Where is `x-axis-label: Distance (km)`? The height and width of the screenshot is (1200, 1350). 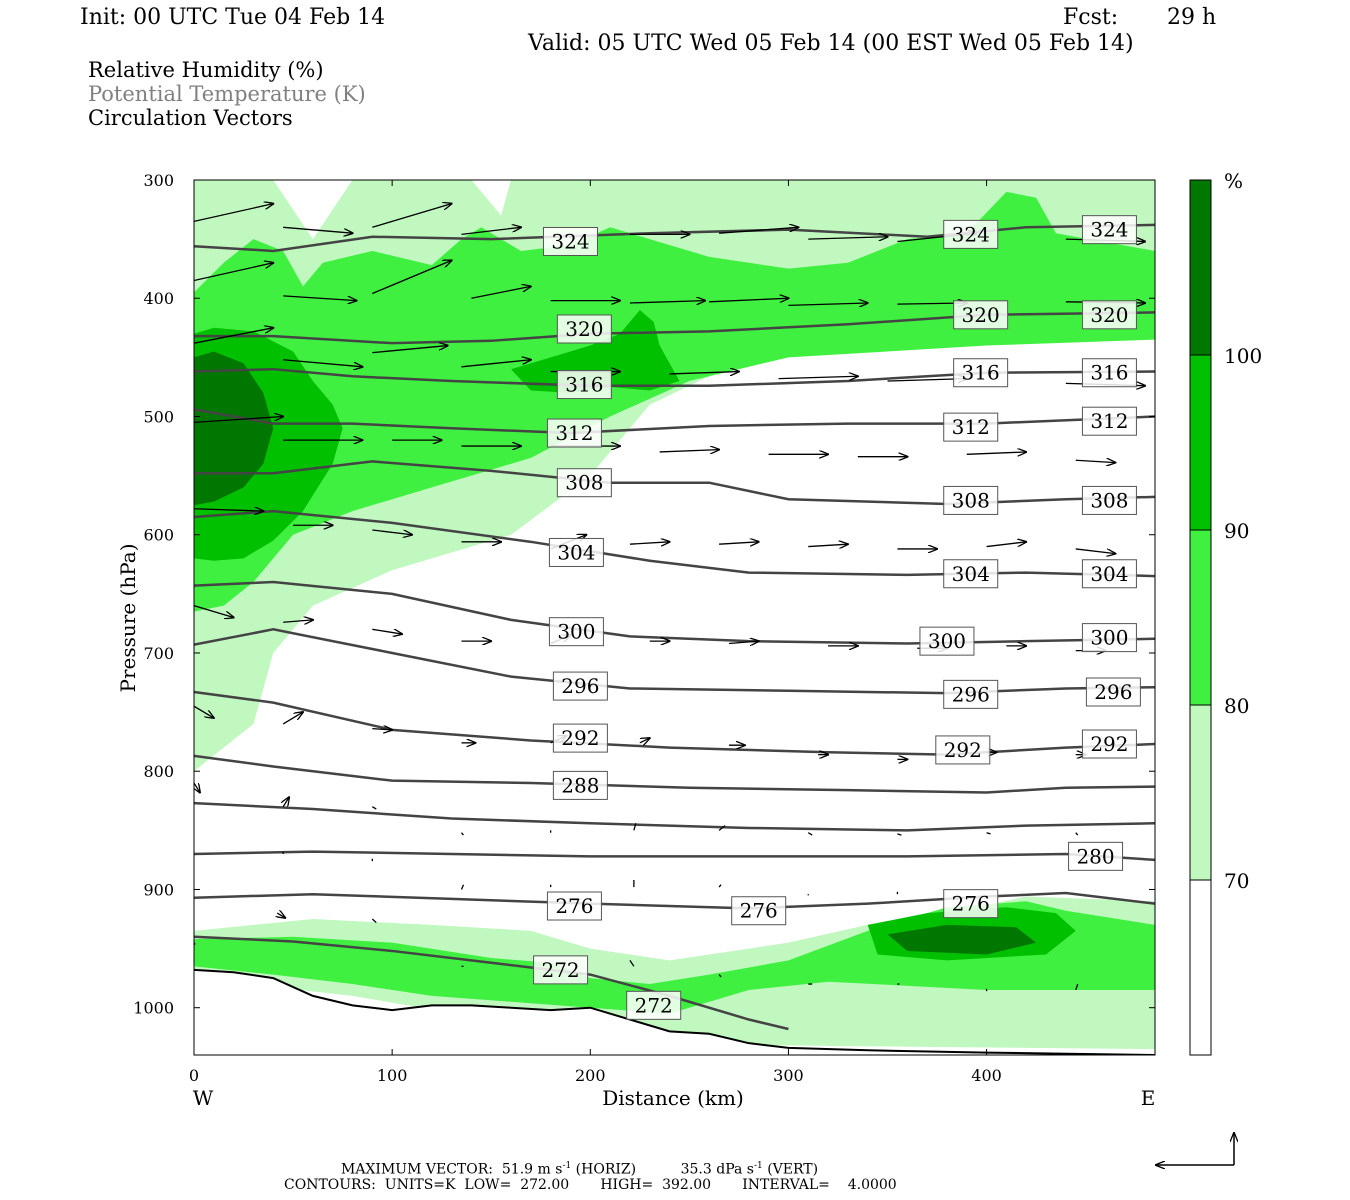
x-axis-label: Distance (km) is located at coordinates (673, 1098).